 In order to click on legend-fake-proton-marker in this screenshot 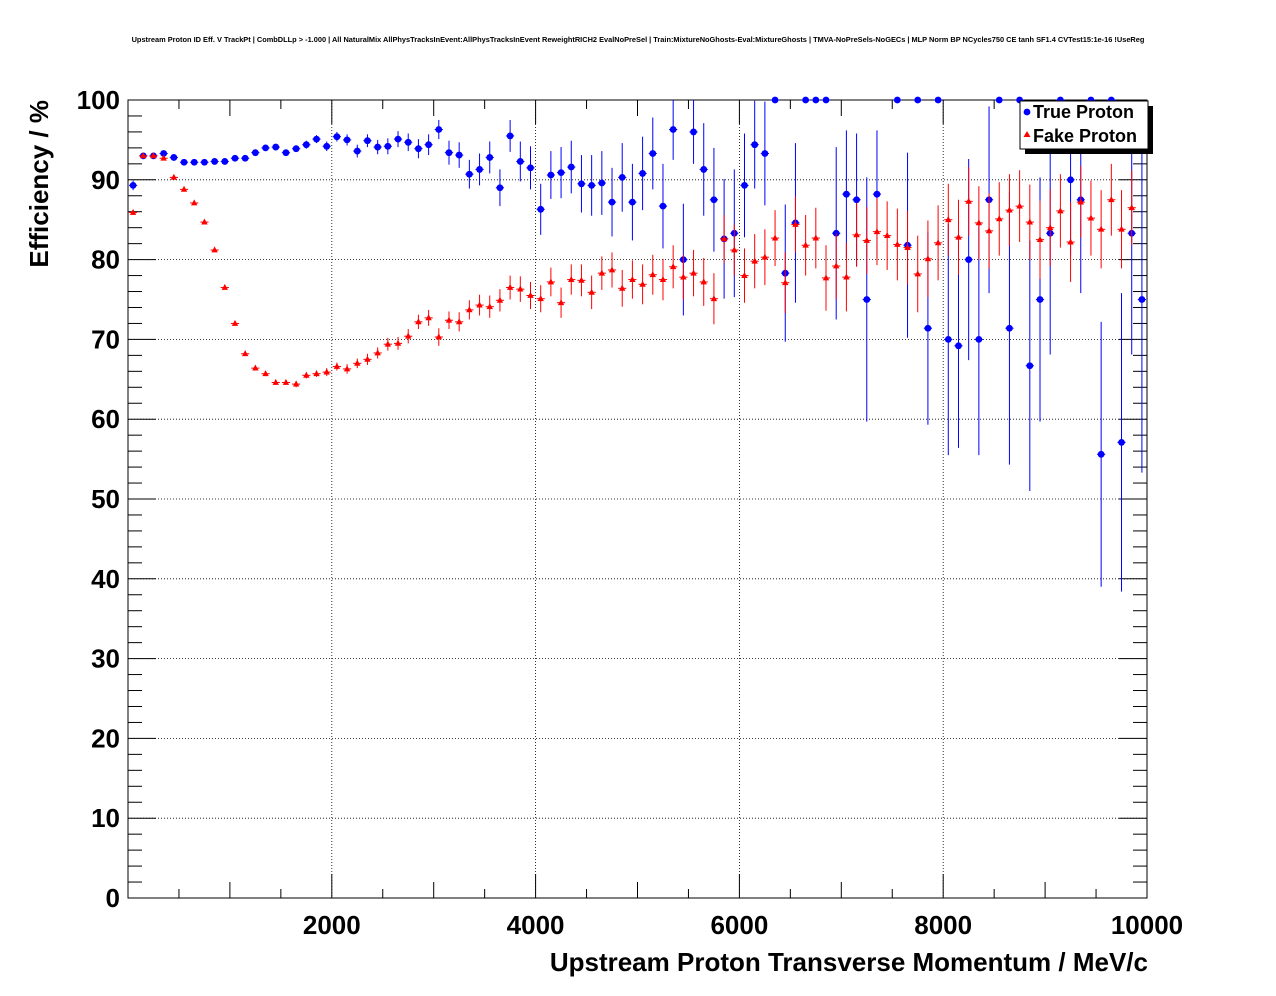, I will do `click(1027, 134)`.